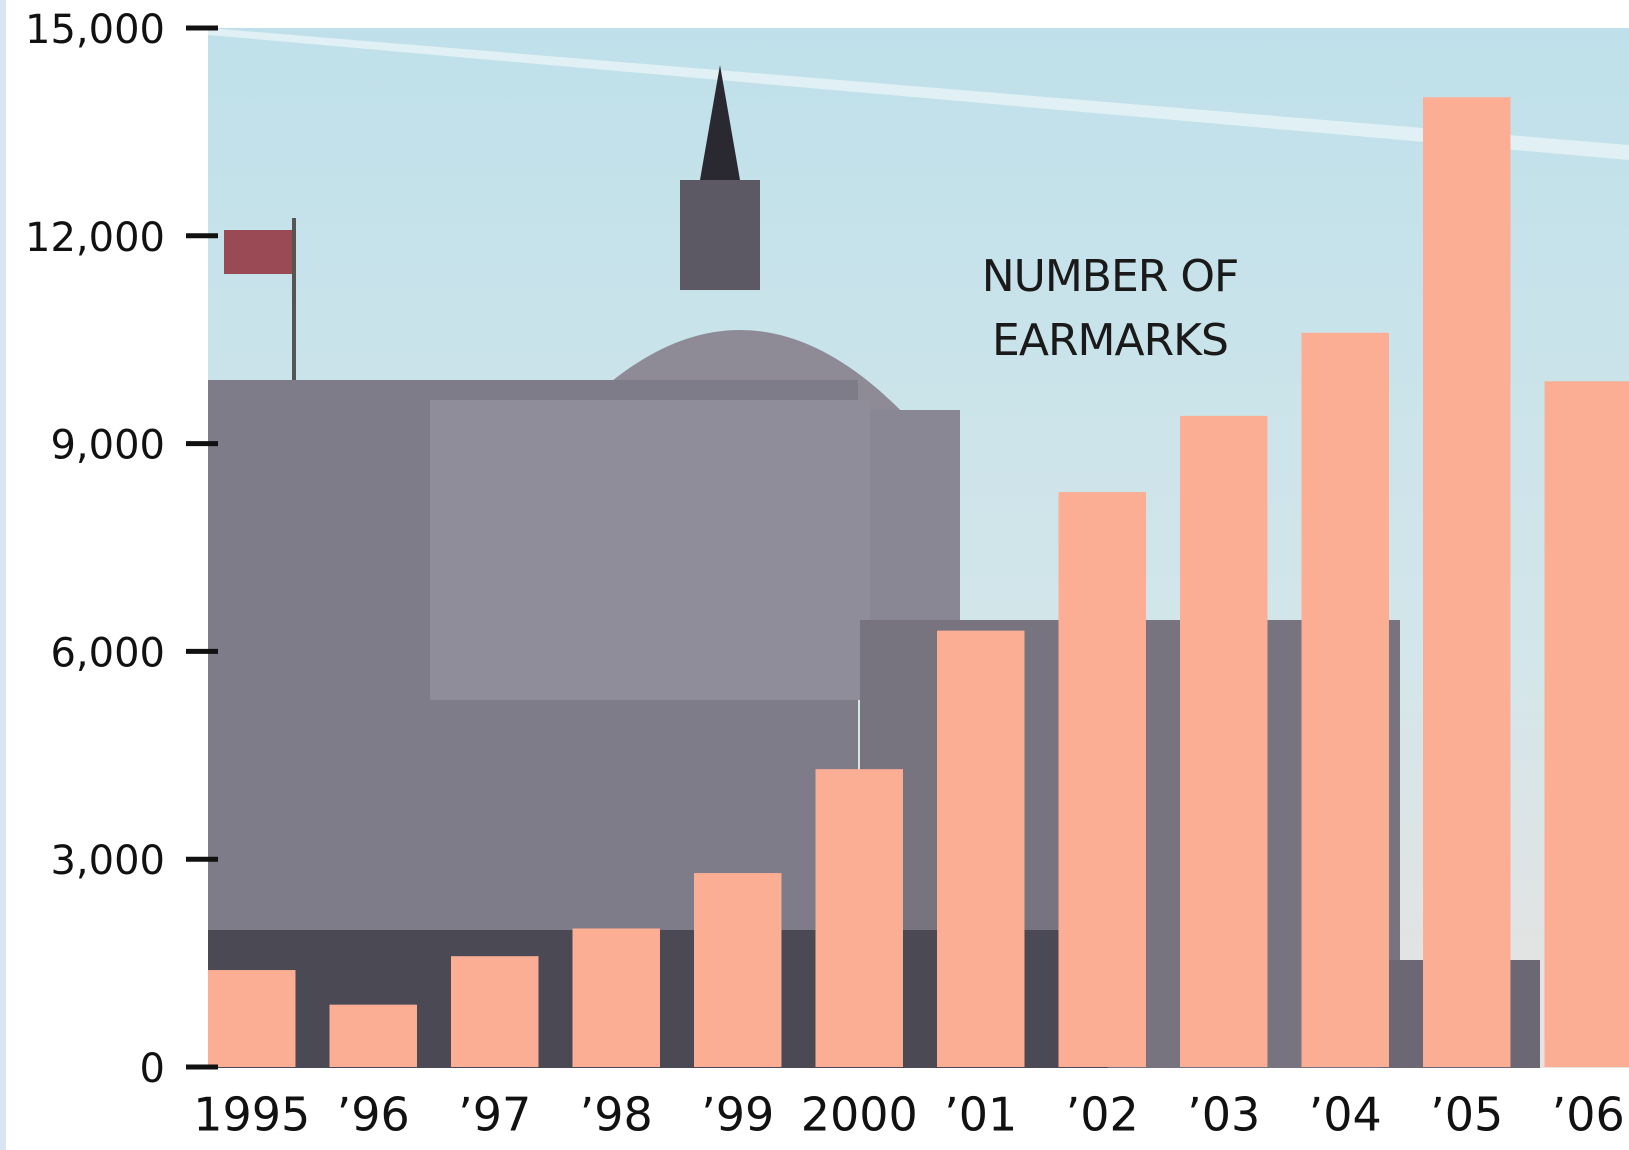  I want to click on left-border, so click(3, 575).